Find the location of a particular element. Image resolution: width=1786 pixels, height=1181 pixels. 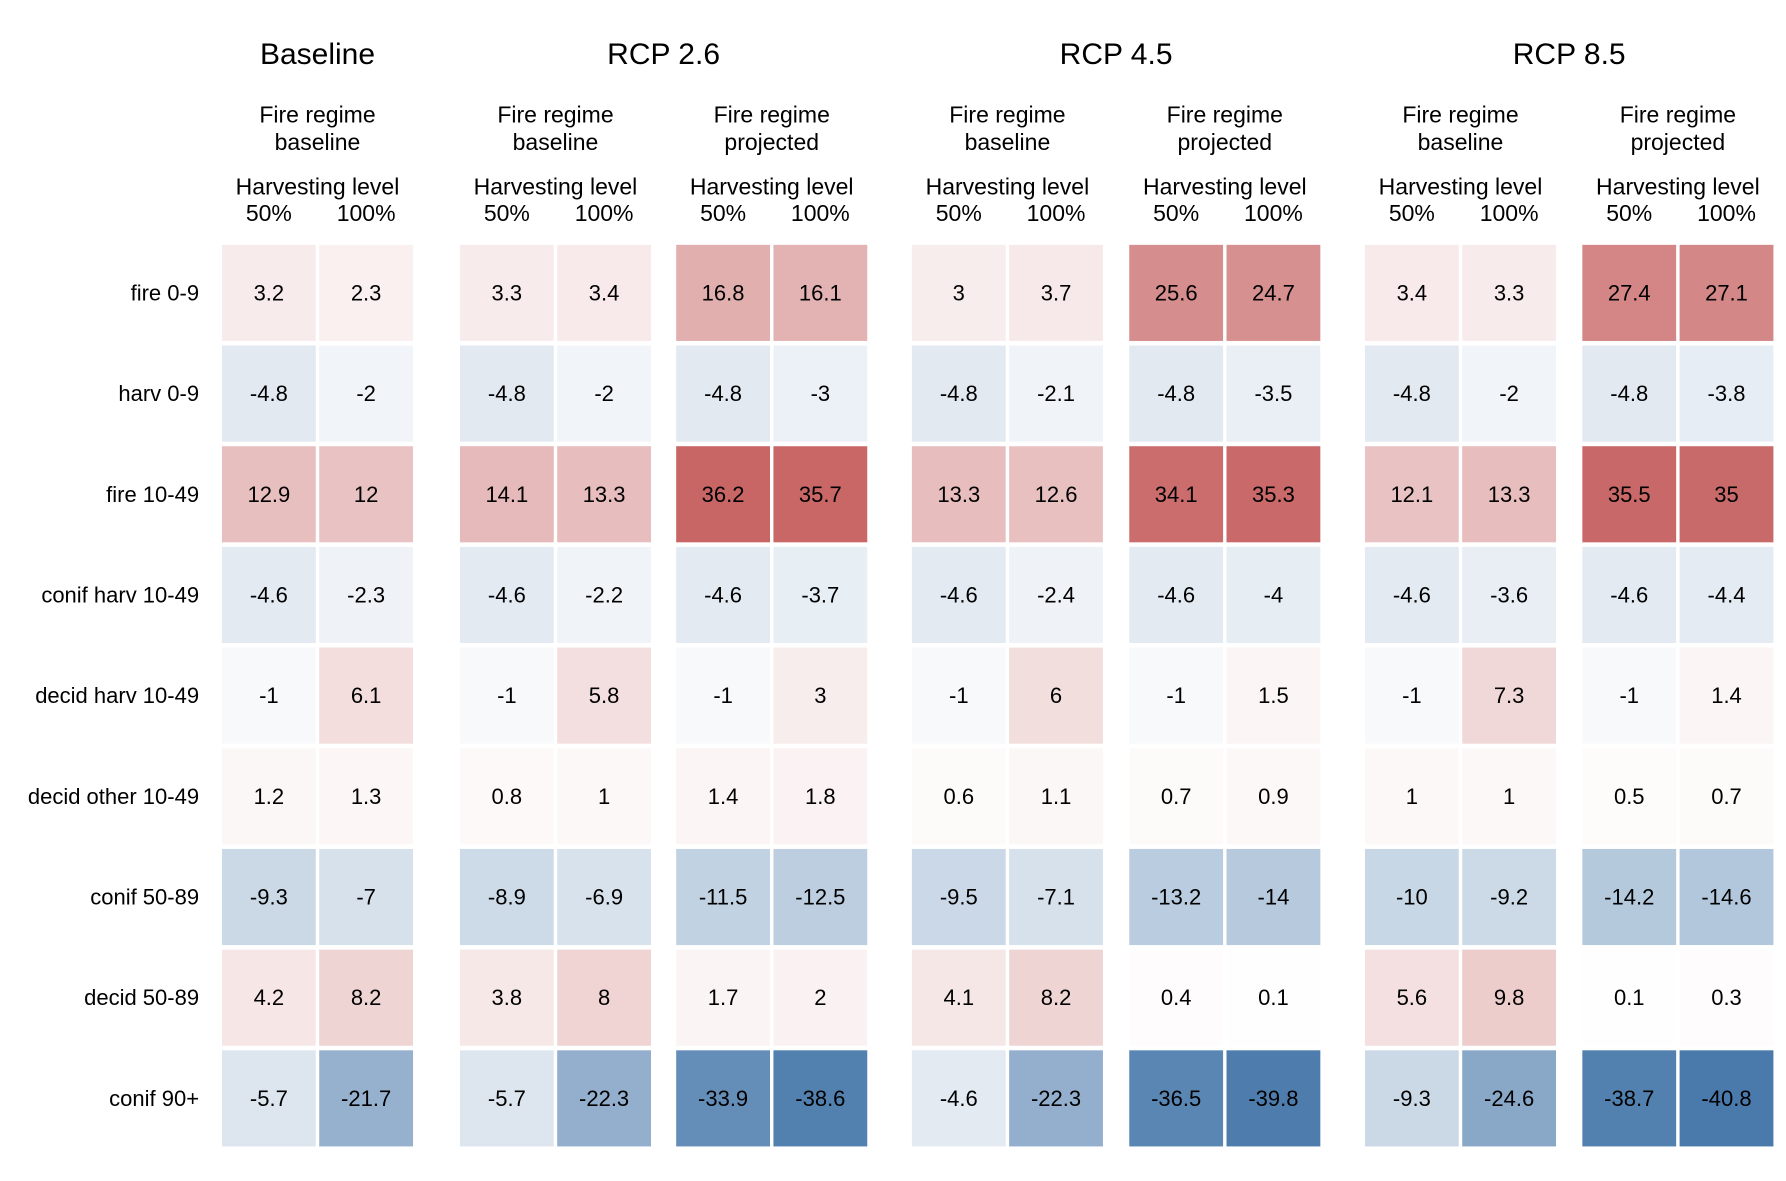

cell-value: -3.6 is located at coordinates (1509, 594).